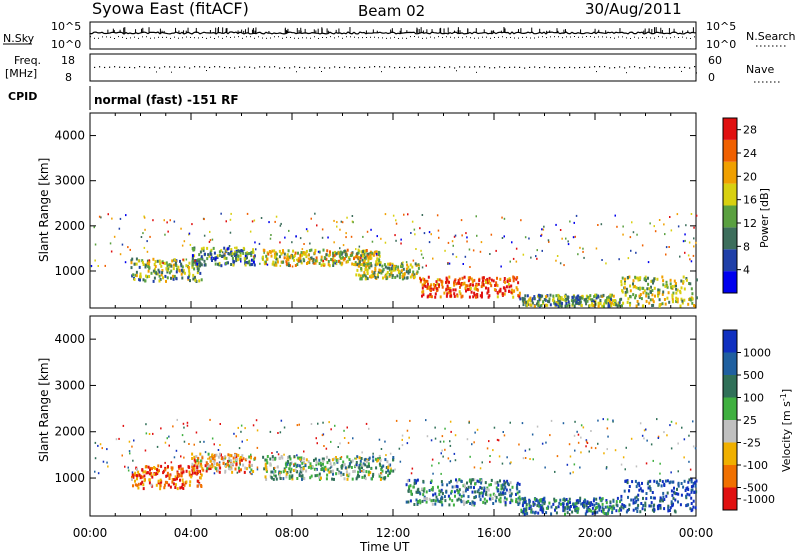 Image resolution: width=800 pixels, height=554 pixels. Describe the element at coordinates (730, 205) in the screenshot. I see `colorbar-frame` at that location.